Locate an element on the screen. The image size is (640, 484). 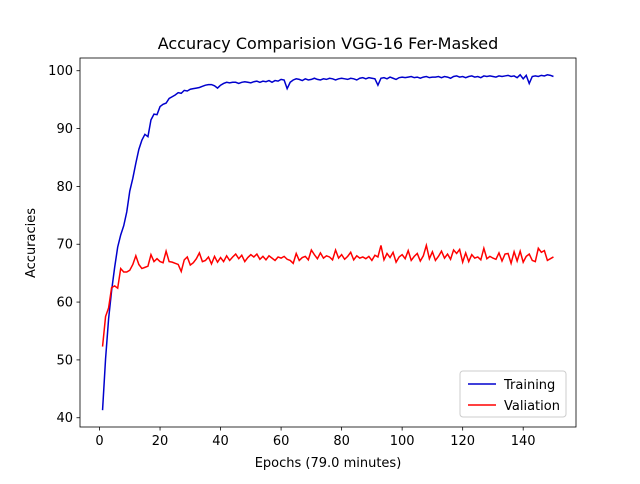
x-tick-label: 0 is located at coordinates (99, 441).